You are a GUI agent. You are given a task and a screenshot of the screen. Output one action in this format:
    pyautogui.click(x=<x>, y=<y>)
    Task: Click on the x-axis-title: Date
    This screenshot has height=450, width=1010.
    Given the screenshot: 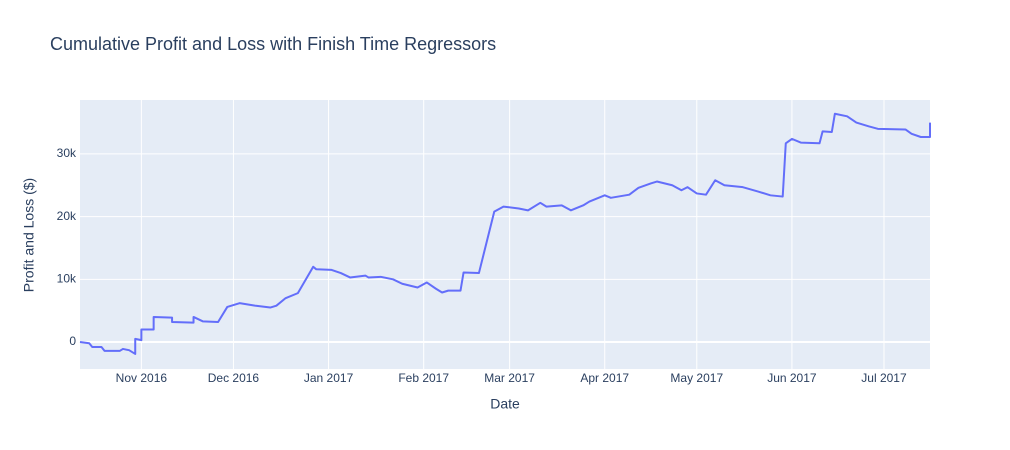 What is the action you would take?
    pyautogui.click(x=505, y=404)
    